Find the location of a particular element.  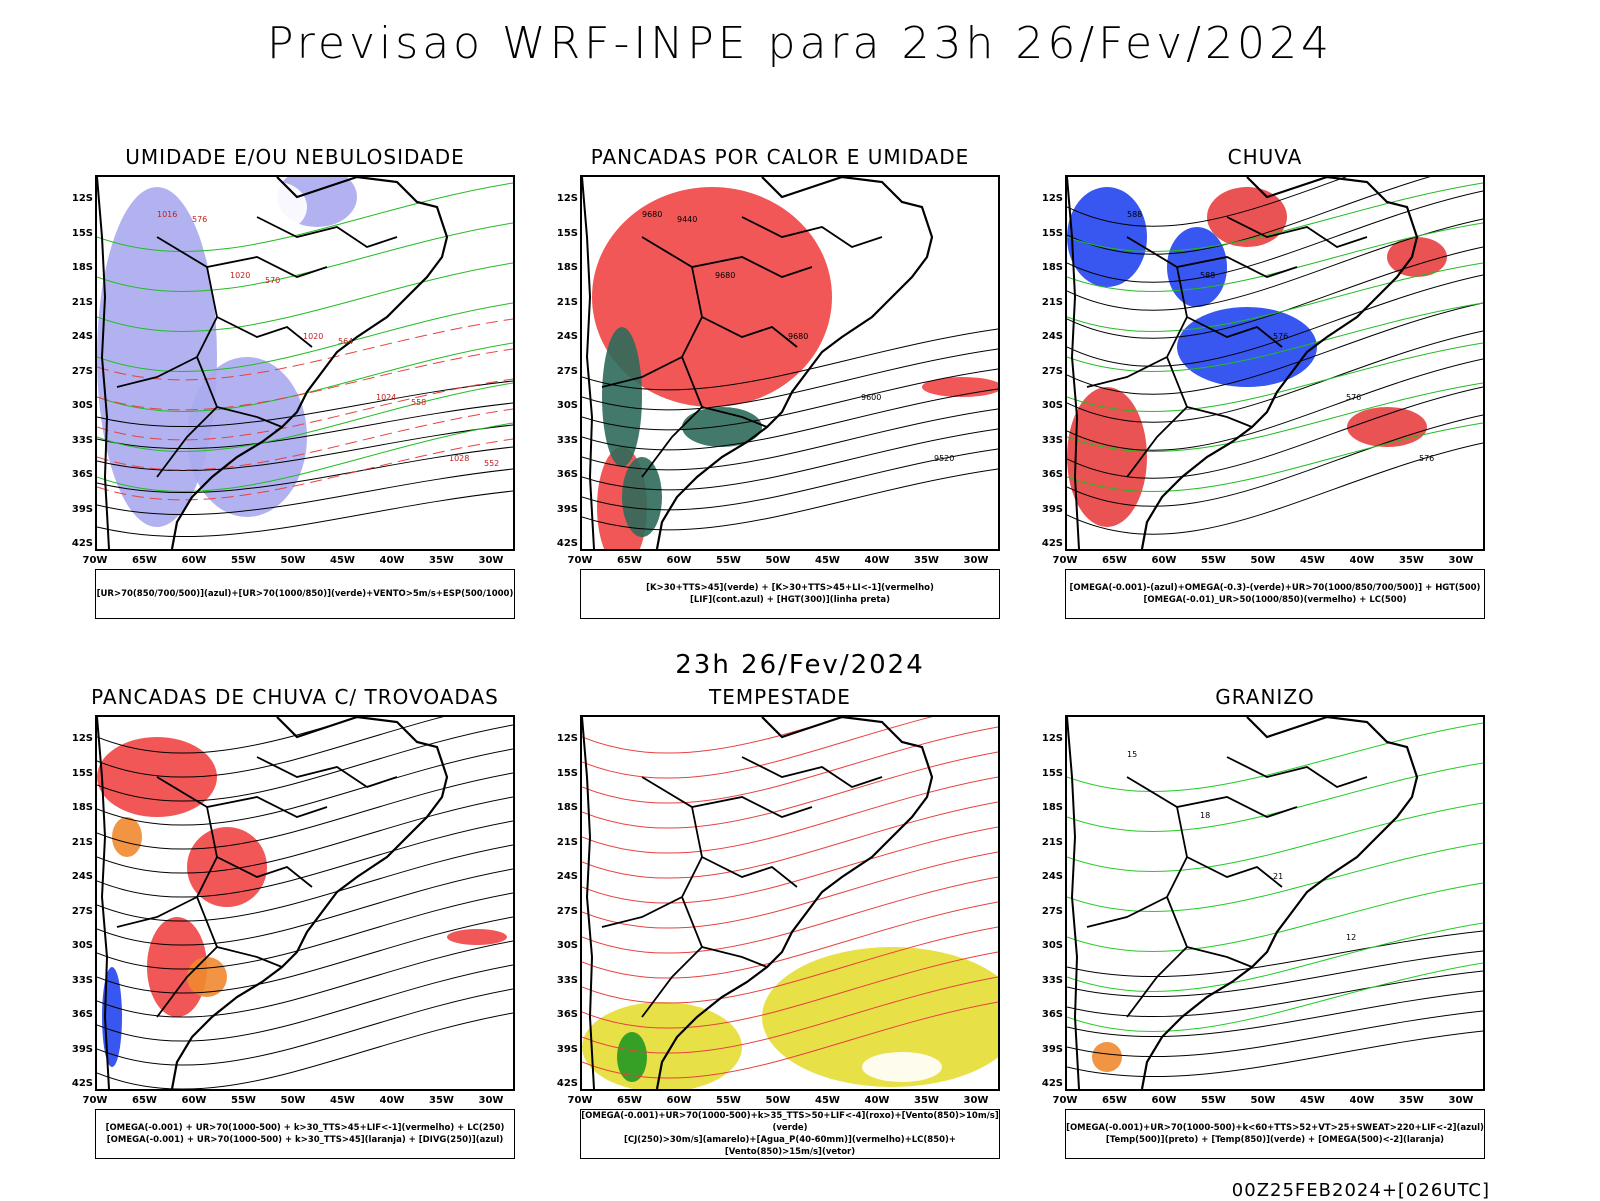

map-svg: 15 18 21 12 is located at coordinates (1275, 903).